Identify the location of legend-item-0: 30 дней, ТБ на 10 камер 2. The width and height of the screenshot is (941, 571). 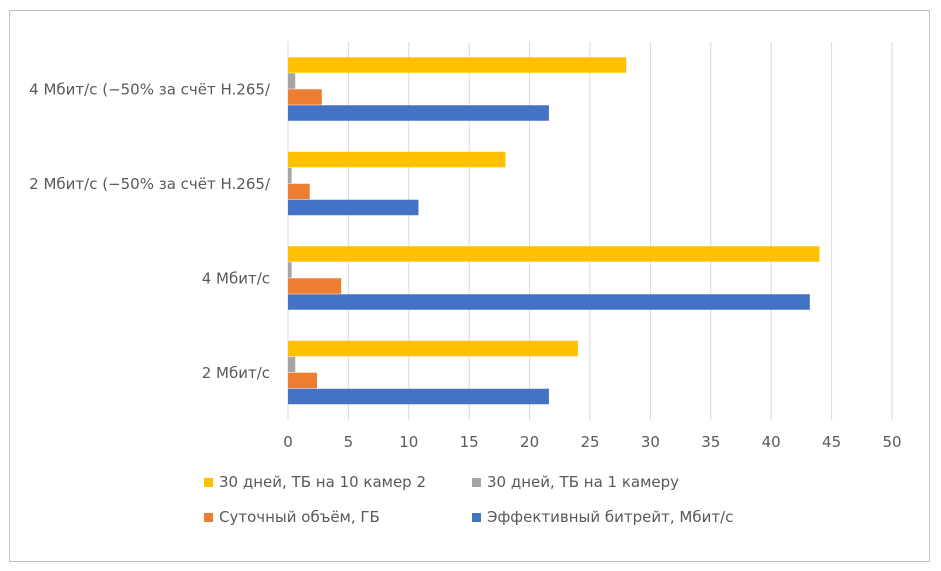
(315, 482).